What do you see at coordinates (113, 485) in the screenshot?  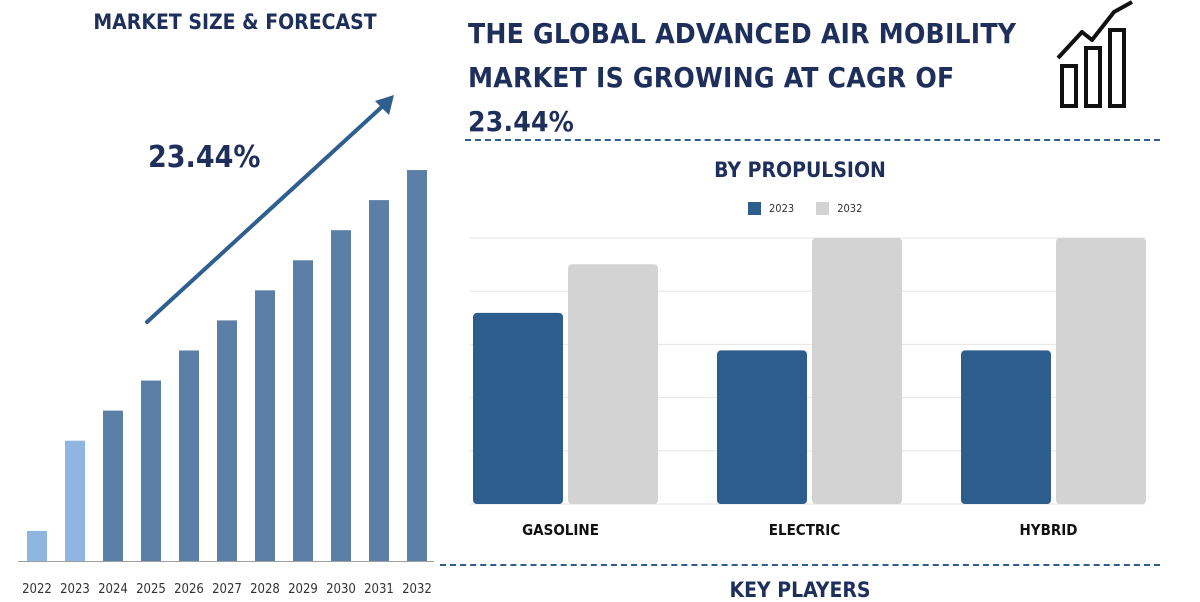 I see `market-bar-2024` at bounding box center [113, 485].